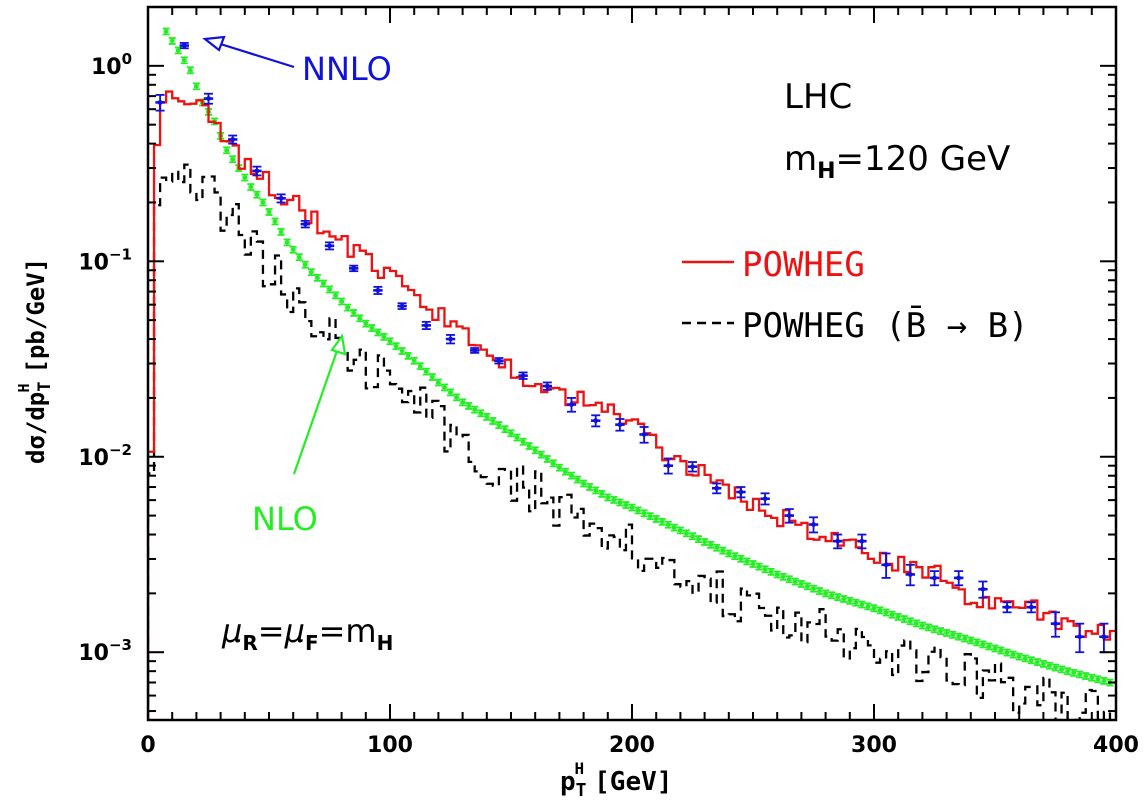  What do you see at coordinates (390, 745) in the screenshot?
I see `x-tick-label: 100` at bounding box center [390, 745].